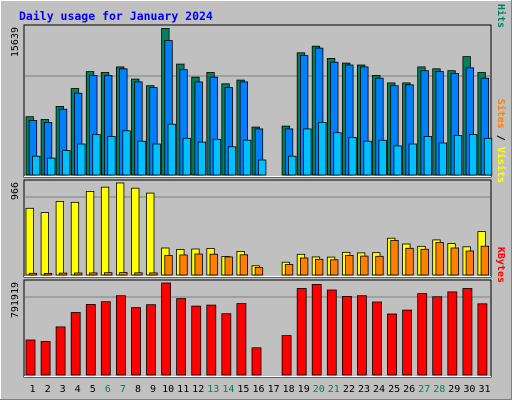 This screenshot has height=400, width=512. What do you see at coordinates (349, 389) in the screenshot?
I see `day-label-22: 22` at bounding box center [349, 389].